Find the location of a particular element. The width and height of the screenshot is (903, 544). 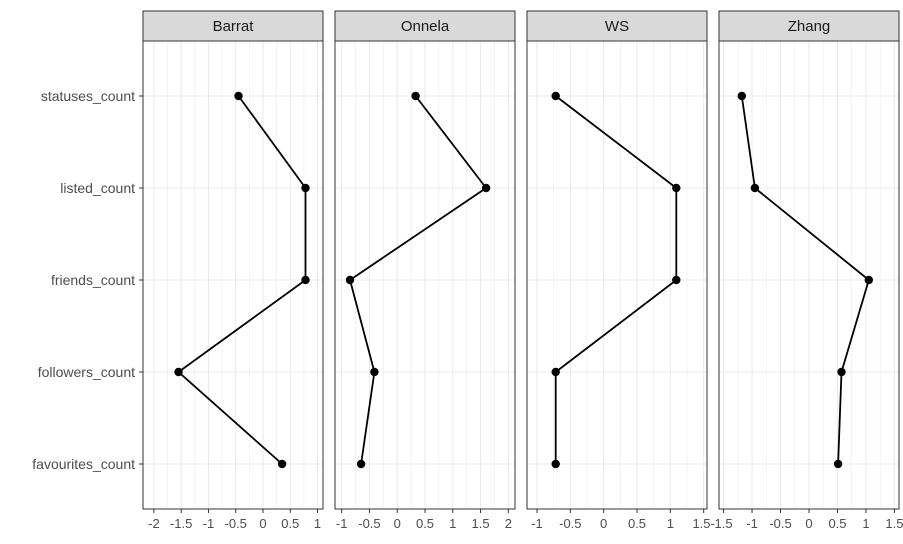

x-tick-label: 1.5- is located at coordinates (703, 523).